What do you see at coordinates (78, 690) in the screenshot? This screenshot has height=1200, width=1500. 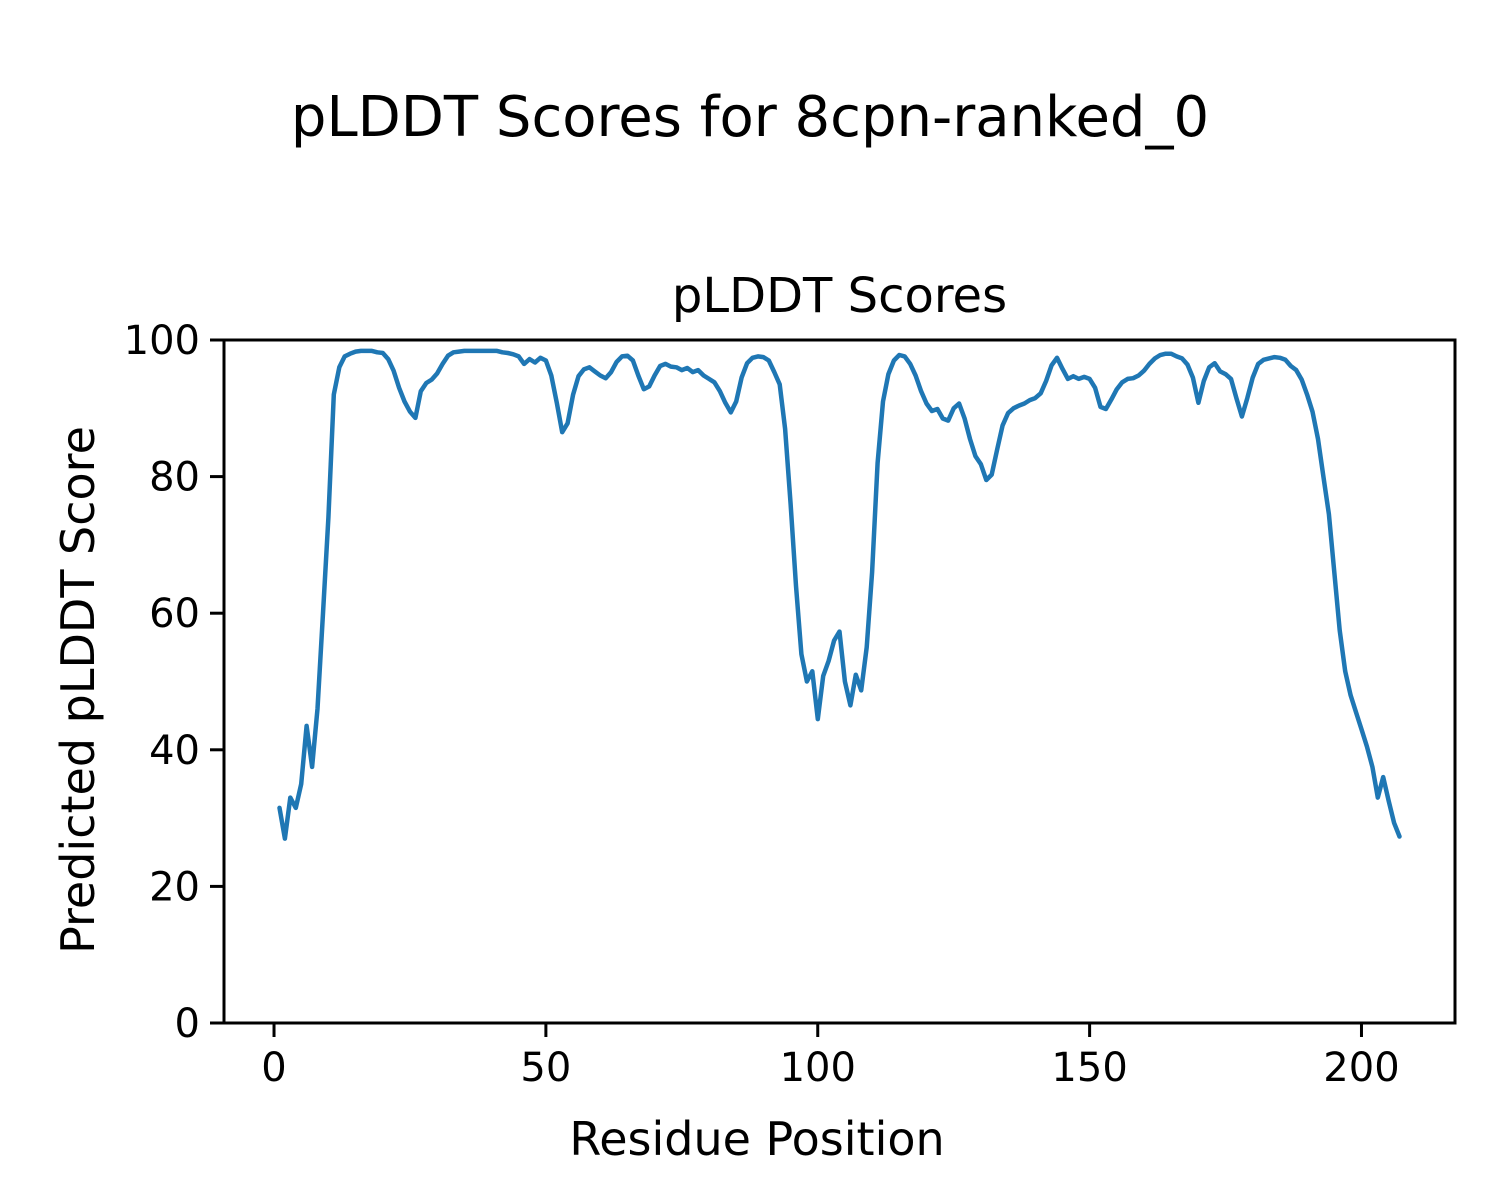 I see `y-axis-label: Predicted pLDDT Score` at bounding box center [78, 690].